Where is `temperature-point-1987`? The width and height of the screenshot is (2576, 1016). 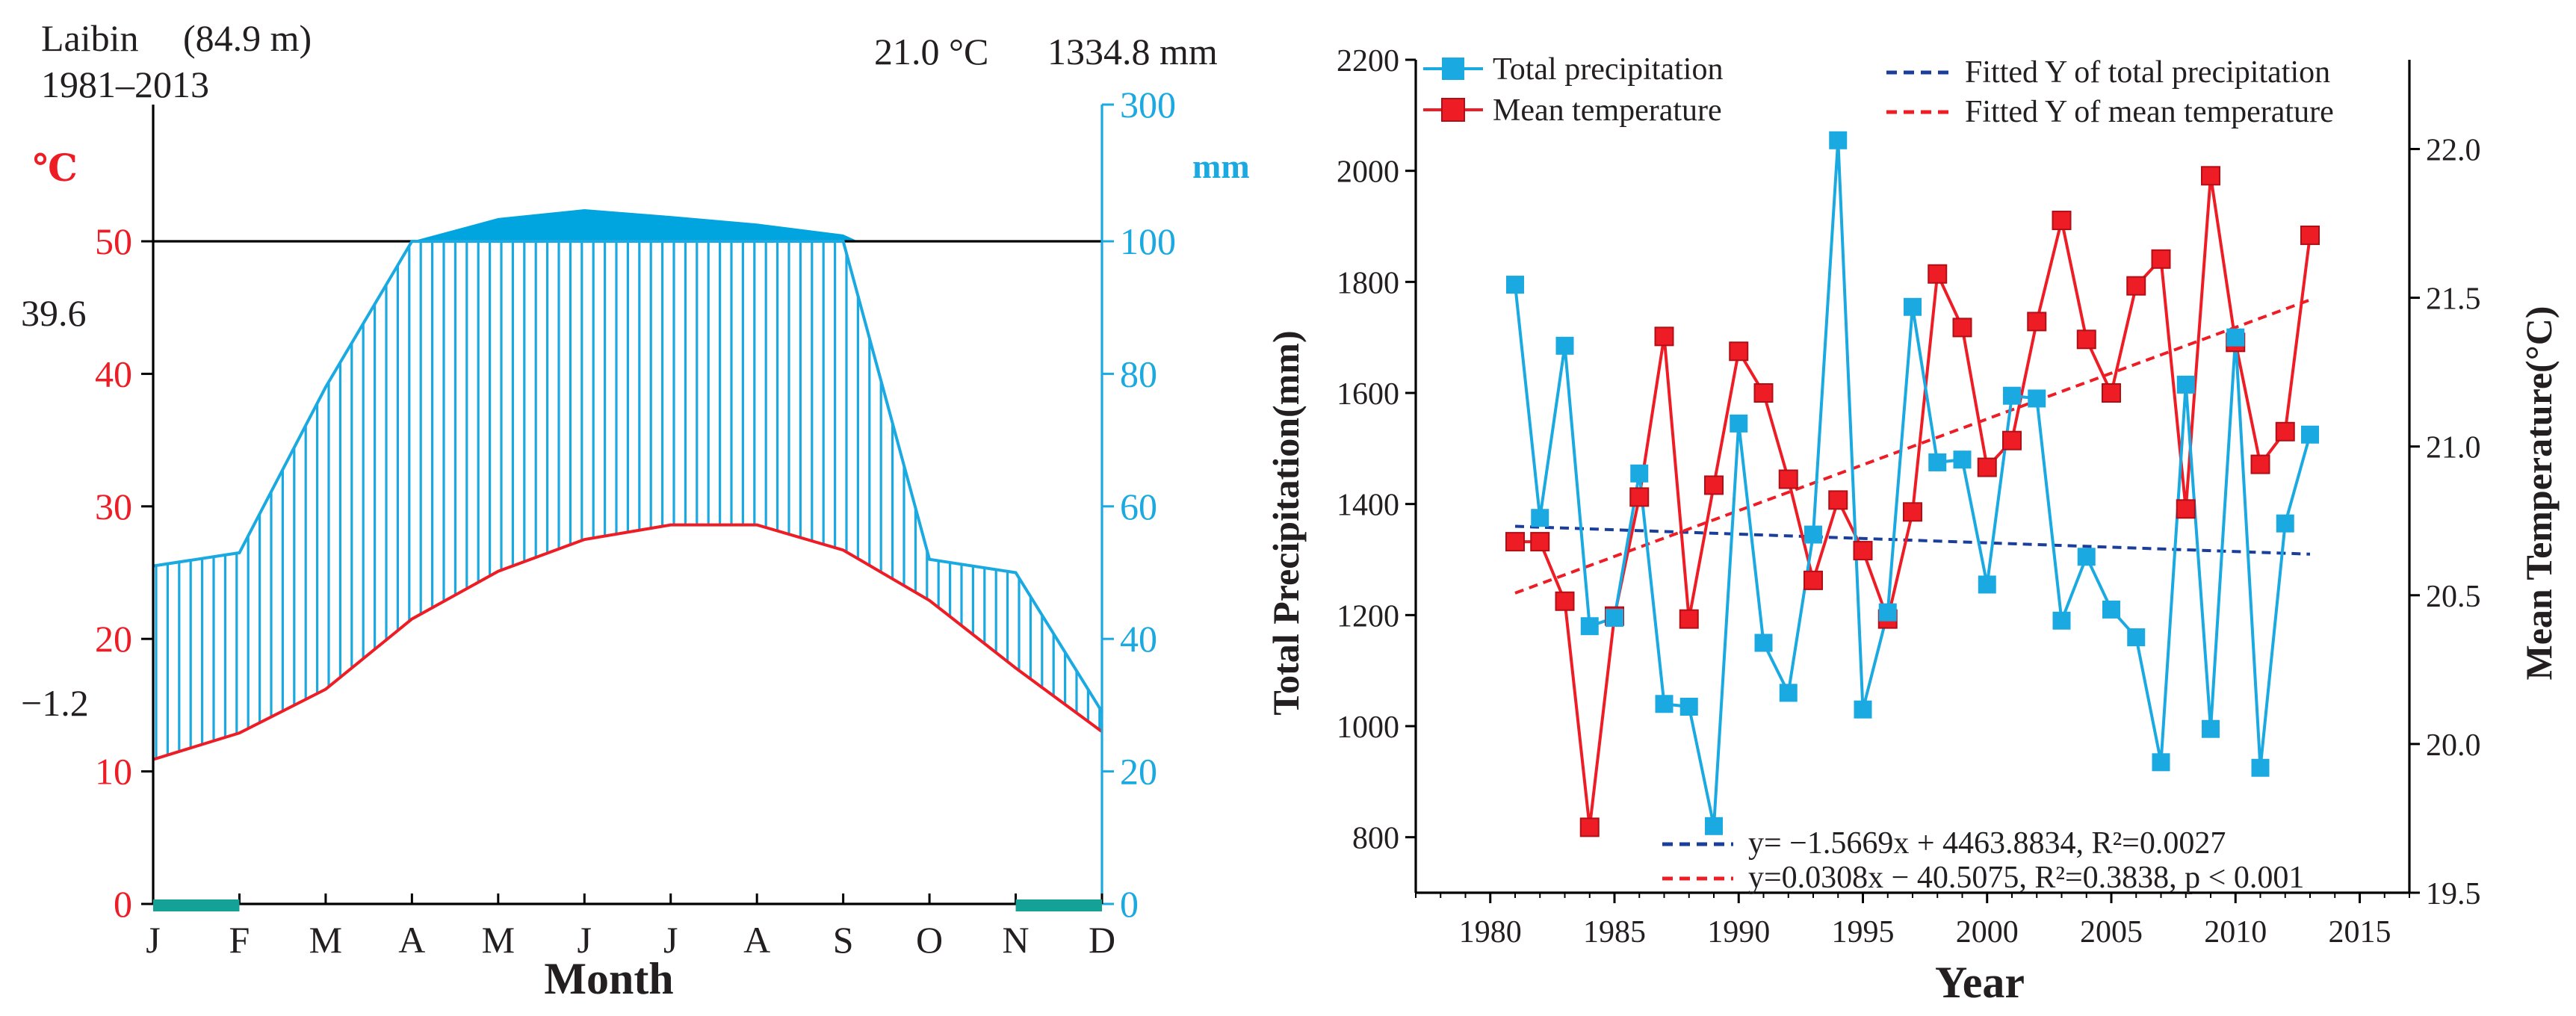 temperature-point-1987 is located at coordinates (1664, 336).